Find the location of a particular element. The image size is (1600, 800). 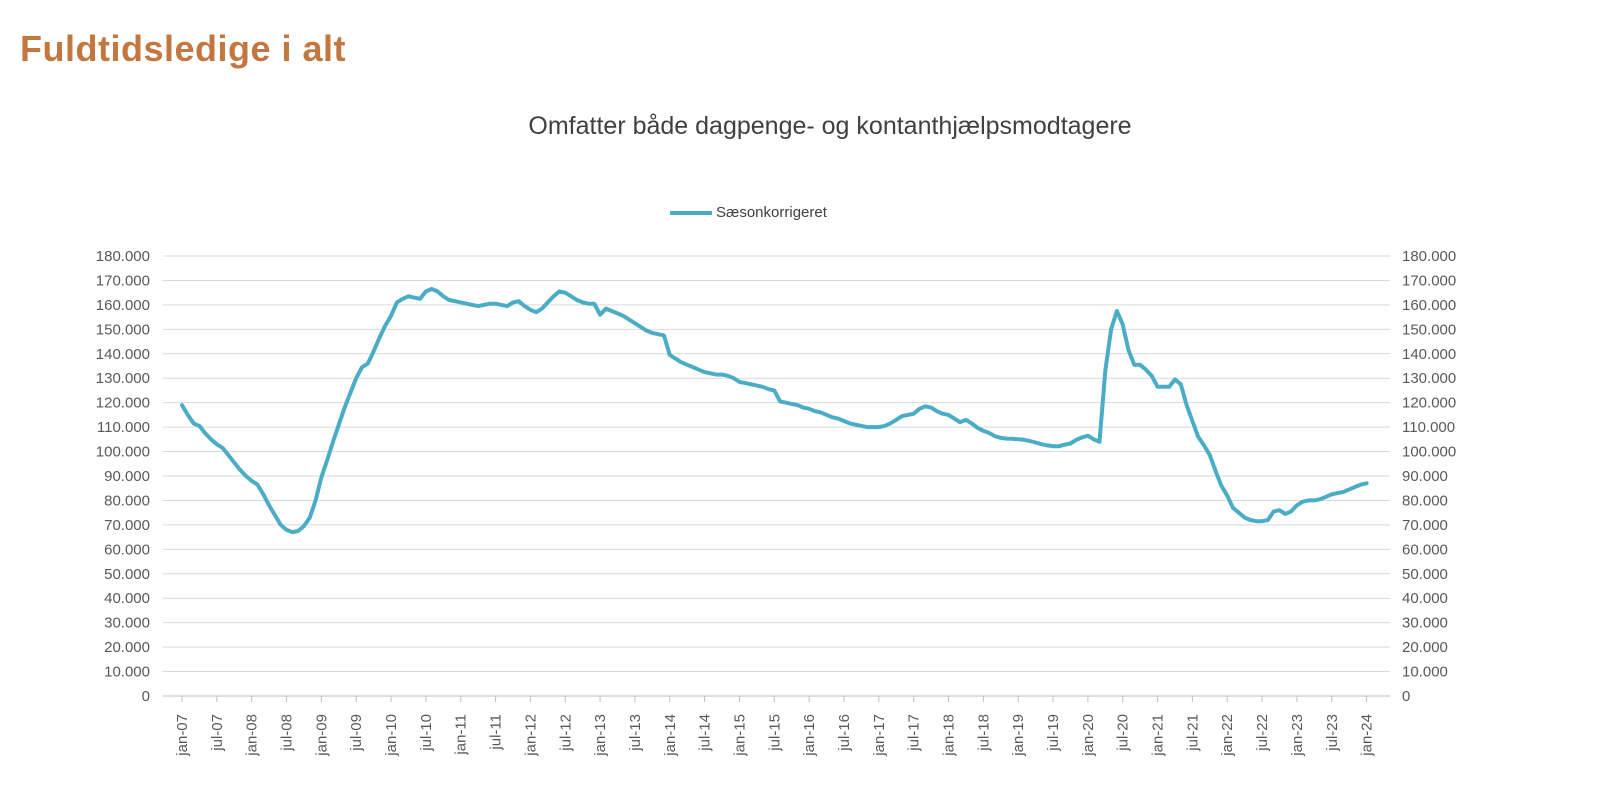

svg-text: jul-08 is located at coordinates (287, 733).